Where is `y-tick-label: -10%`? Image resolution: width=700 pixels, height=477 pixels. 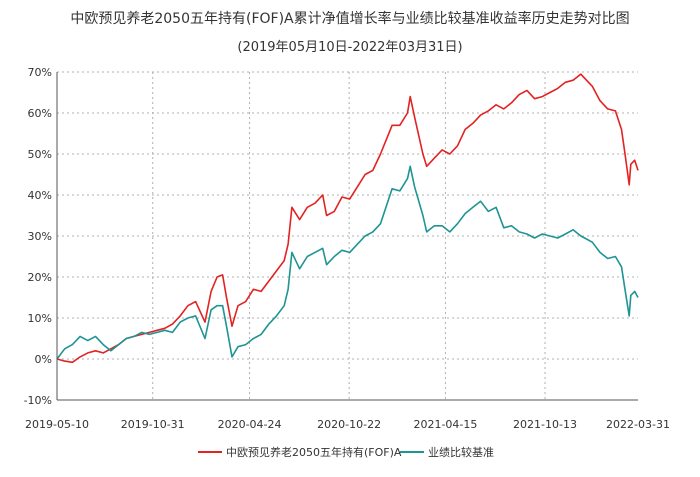 y-tick-label: -10% is located at coordinates (38, 400).